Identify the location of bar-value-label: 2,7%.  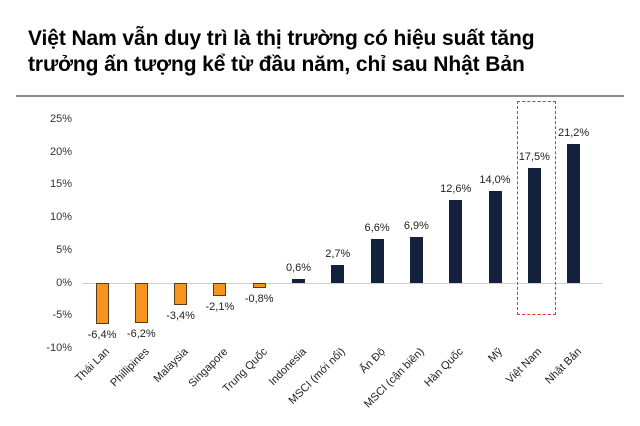
(338, 253).